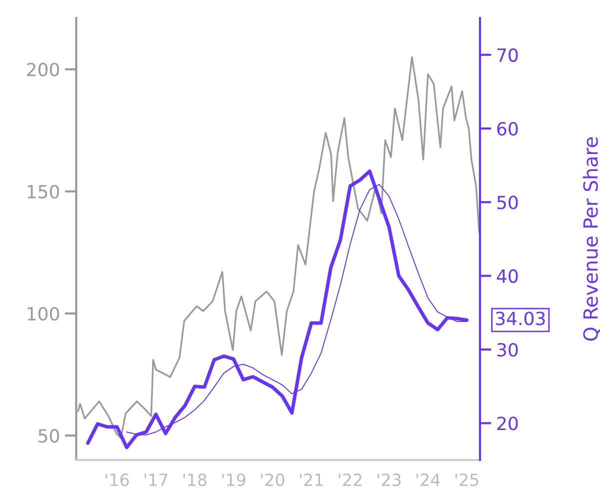 The width and height of the screenshot is (600, 500). What do you see at coordinates (507, 203) in the screenshot?
I see `y2-tick-label: 50` at bounding box center [507, 203].